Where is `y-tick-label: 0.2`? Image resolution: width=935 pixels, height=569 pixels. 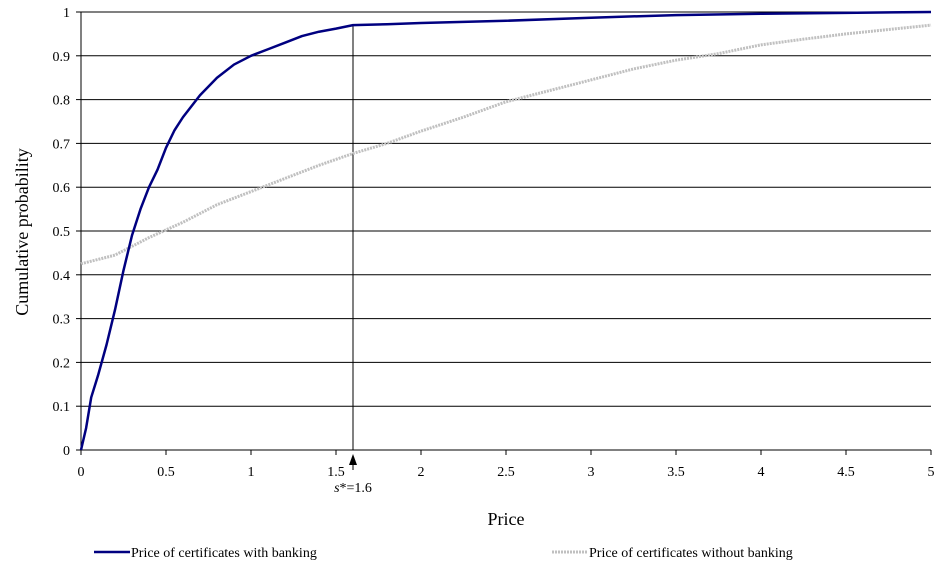 y-tick-label: 0.2 is located at coordinates (62, 363).